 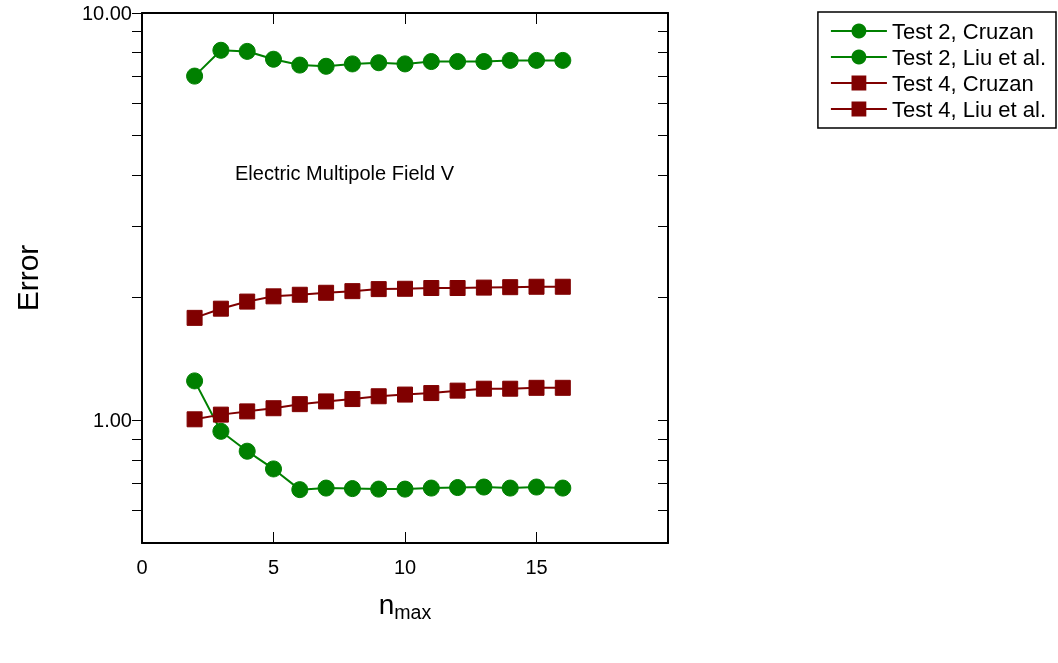 I want to click on legend-label: Test 2, Liu et al., so click(x=969, y=57).